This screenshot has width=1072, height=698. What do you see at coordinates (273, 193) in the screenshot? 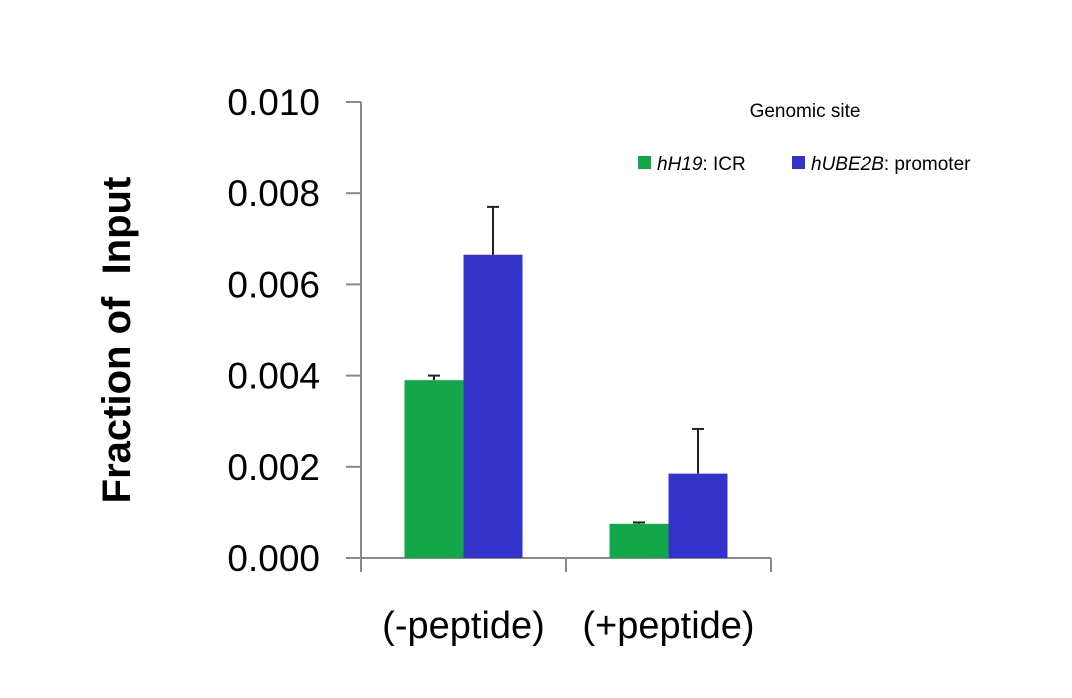
I see `y-tick-label: 0.008` at bounding box center [273, 193].